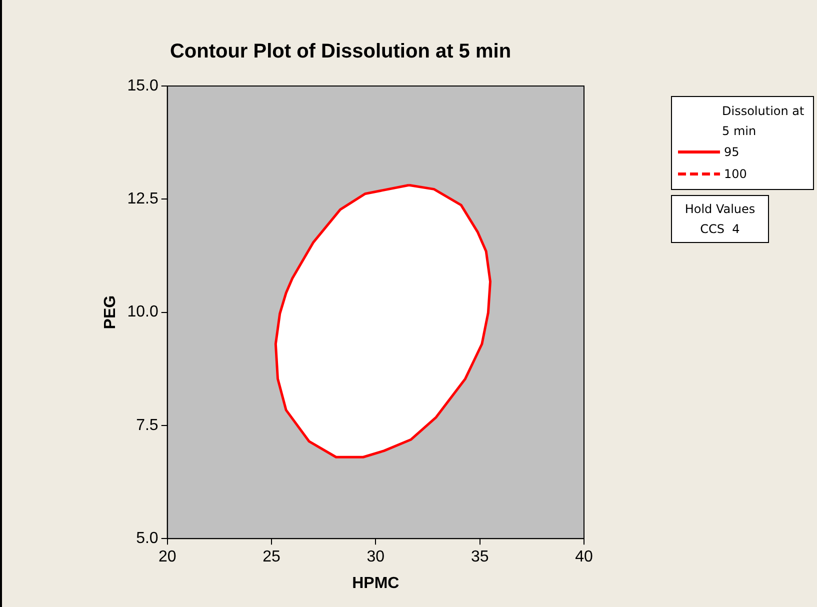 The width and height of the screenshot is (817, 607). What do you see at coordinates (147, 539) in the screenshot?
I see `y-tick-label: 5.0` at bounding box center [147, 539].